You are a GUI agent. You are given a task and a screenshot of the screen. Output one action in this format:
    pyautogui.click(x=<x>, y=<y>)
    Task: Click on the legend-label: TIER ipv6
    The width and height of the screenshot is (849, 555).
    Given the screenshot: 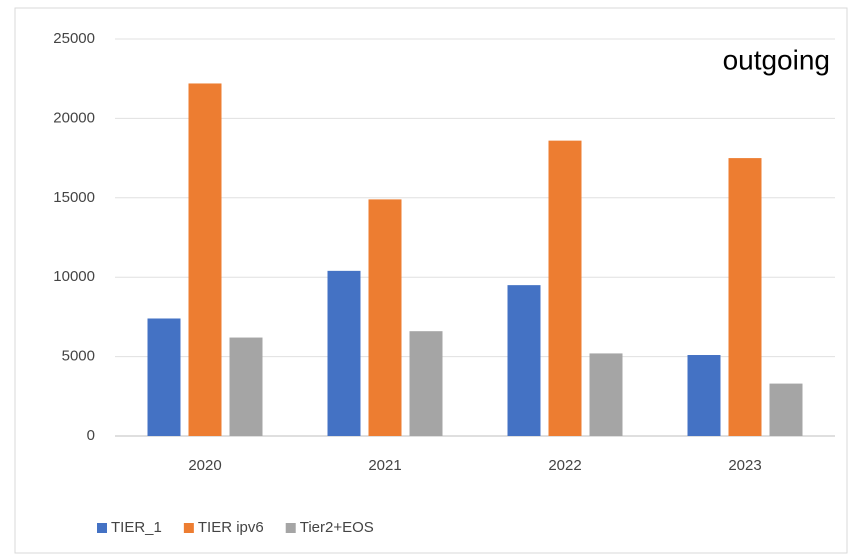 What is the action you would take?
    pyautogui.click(x=231, y=527)
    